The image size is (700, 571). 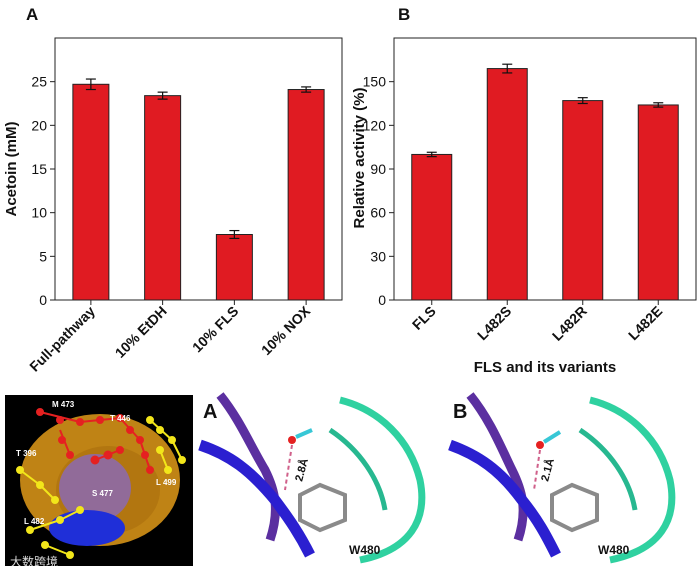 I want to click on ligand-stick-b, so click(x=552, y=437).